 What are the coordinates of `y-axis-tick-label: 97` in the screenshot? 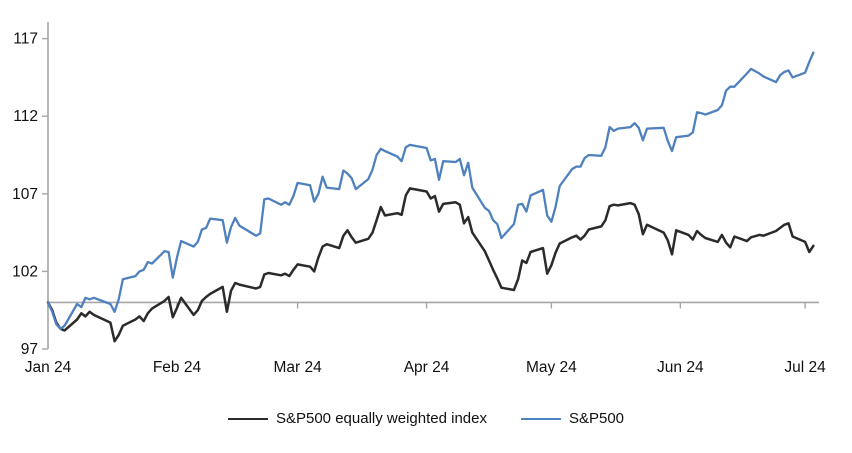 It's located at (29, 349).